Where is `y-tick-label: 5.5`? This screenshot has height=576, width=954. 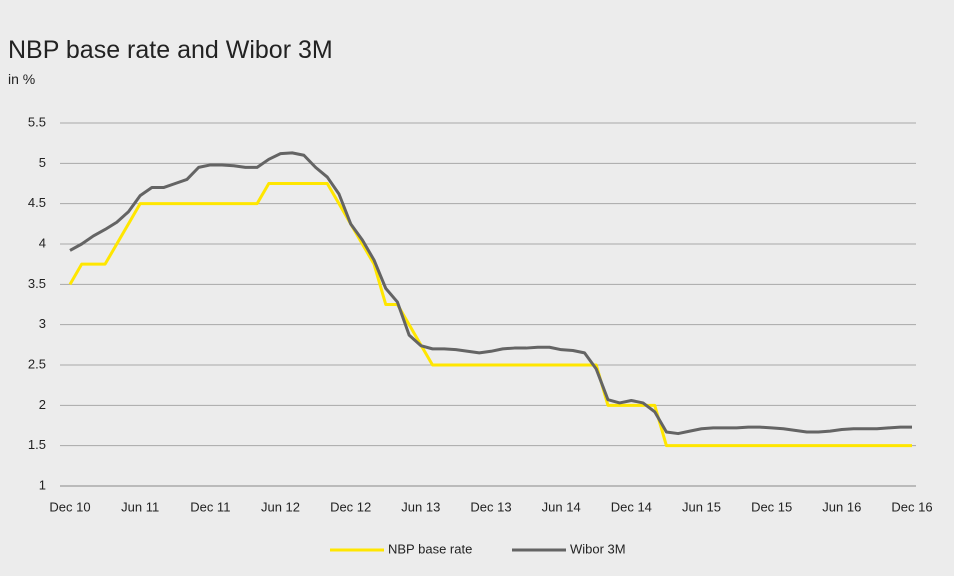
y-tick-label: 5.5 is located at coordinates (37, 121).